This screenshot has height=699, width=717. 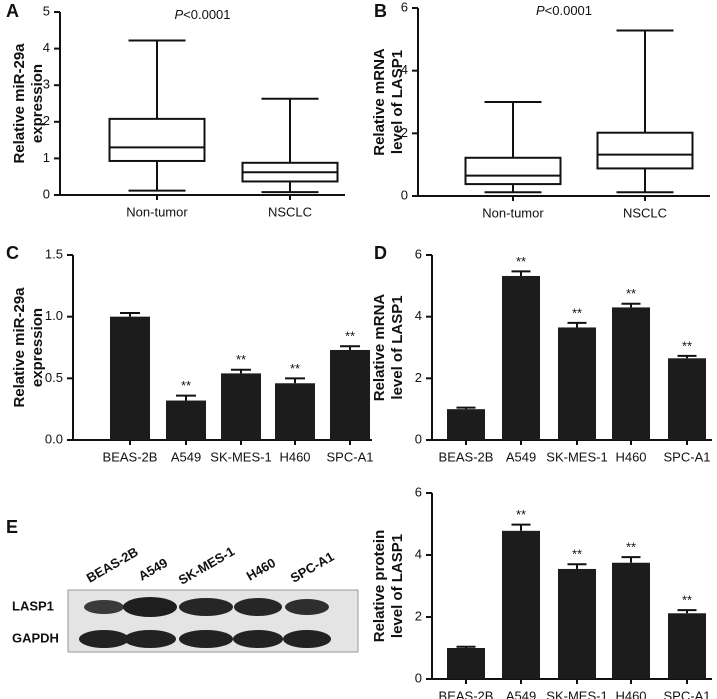 I want to click on blot-lane-label: H460, so click(x=261, y=569).